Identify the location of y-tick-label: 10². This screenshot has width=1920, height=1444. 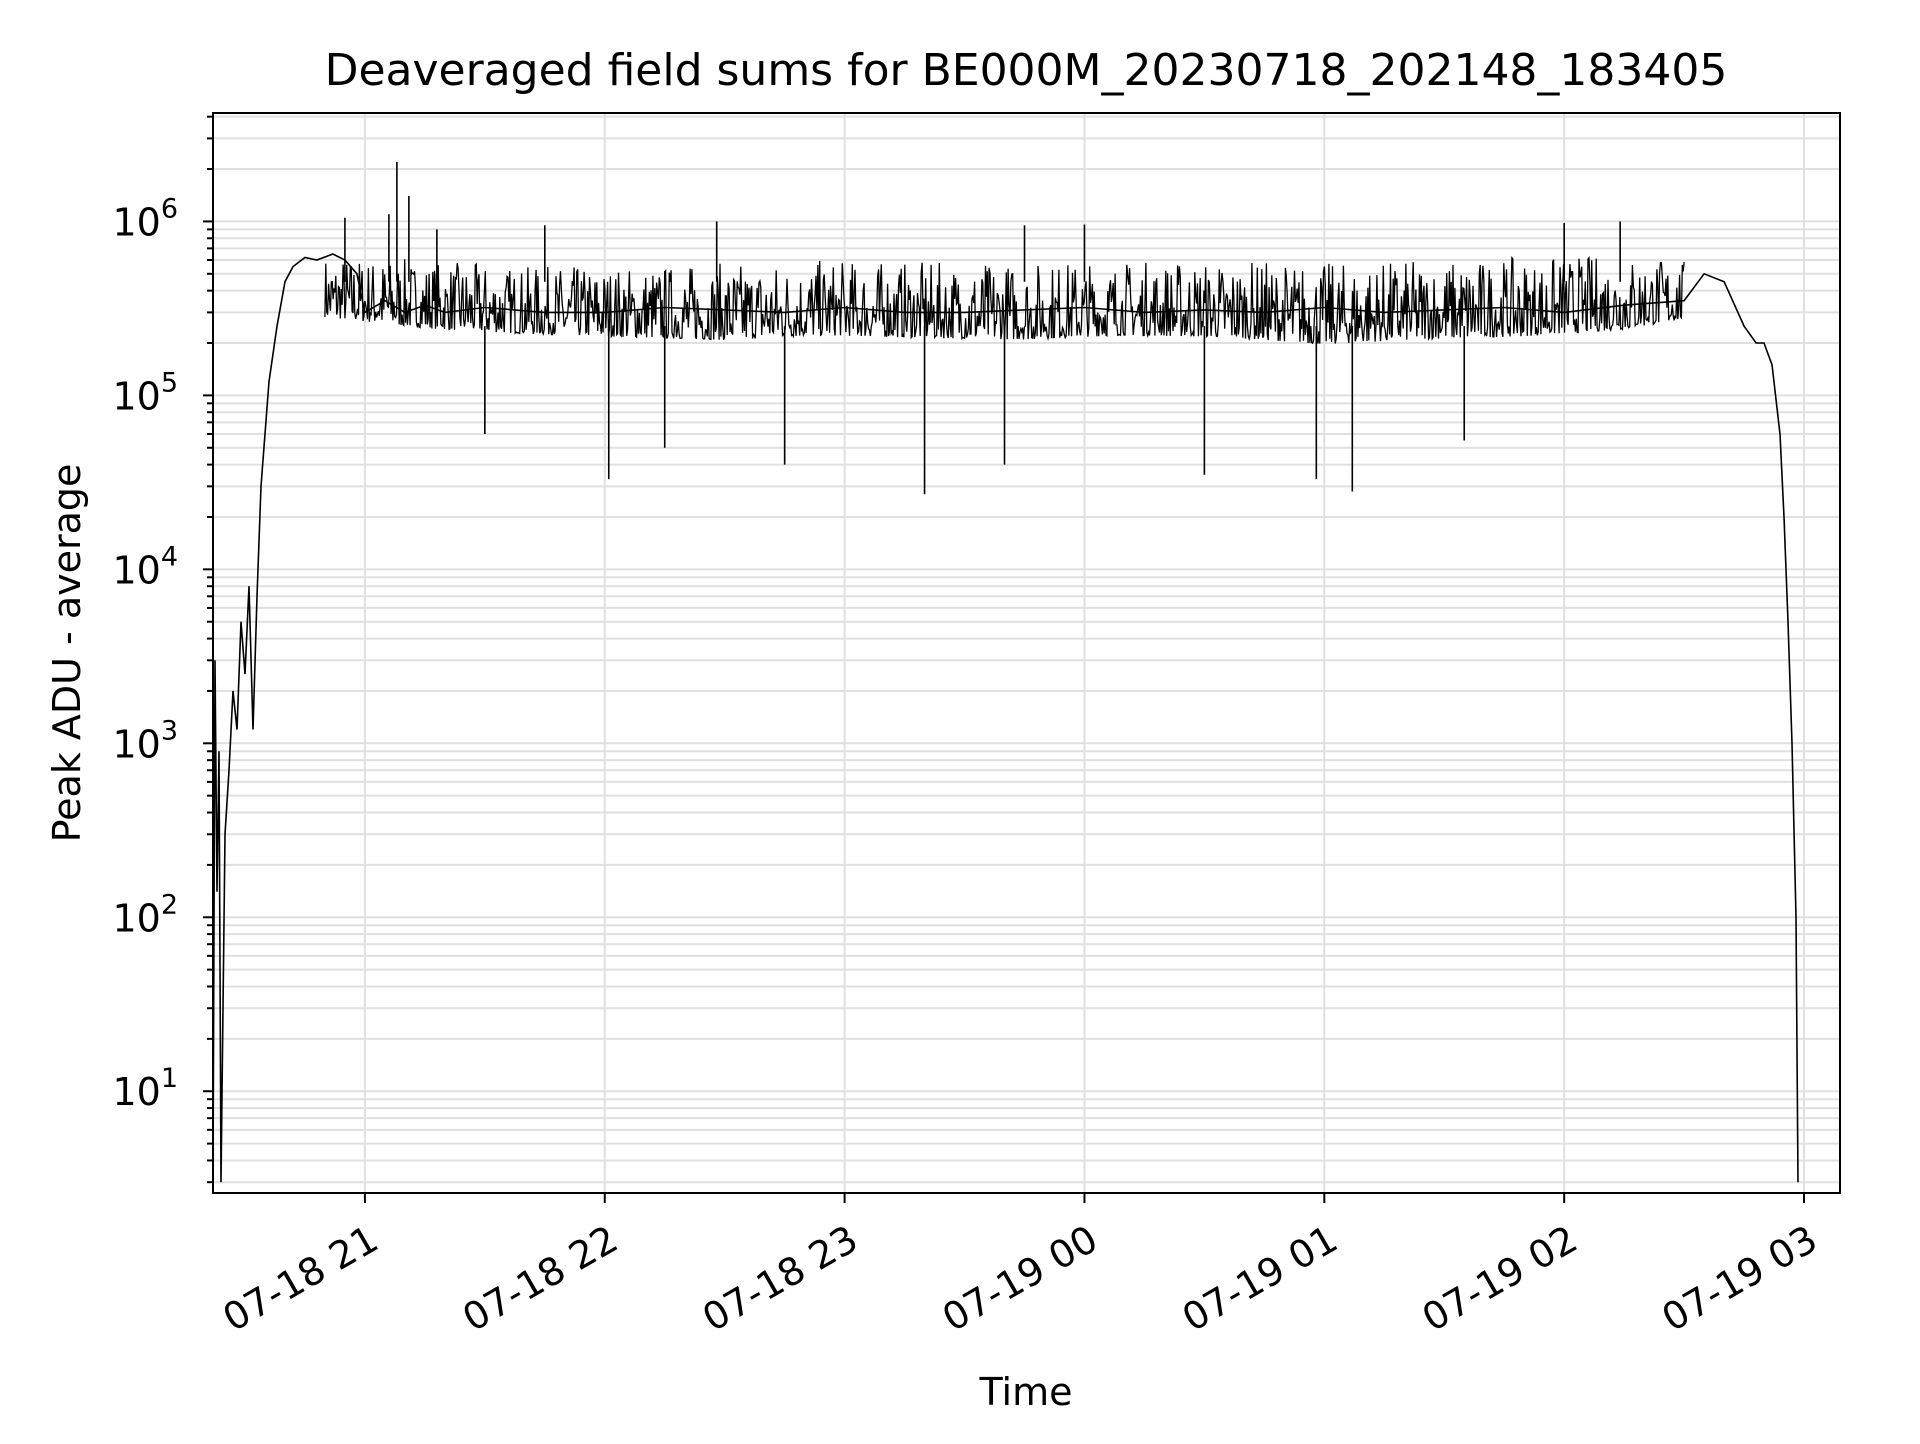
(145, 914).